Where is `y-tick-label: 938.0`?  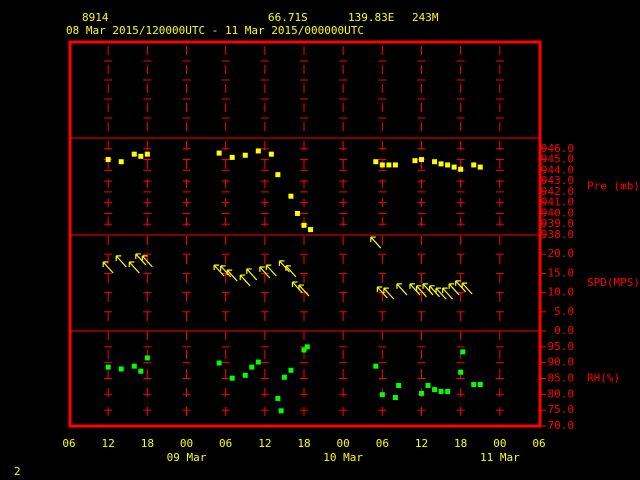
y-tick-label: 938.0 is located at coordinates (557, 234).